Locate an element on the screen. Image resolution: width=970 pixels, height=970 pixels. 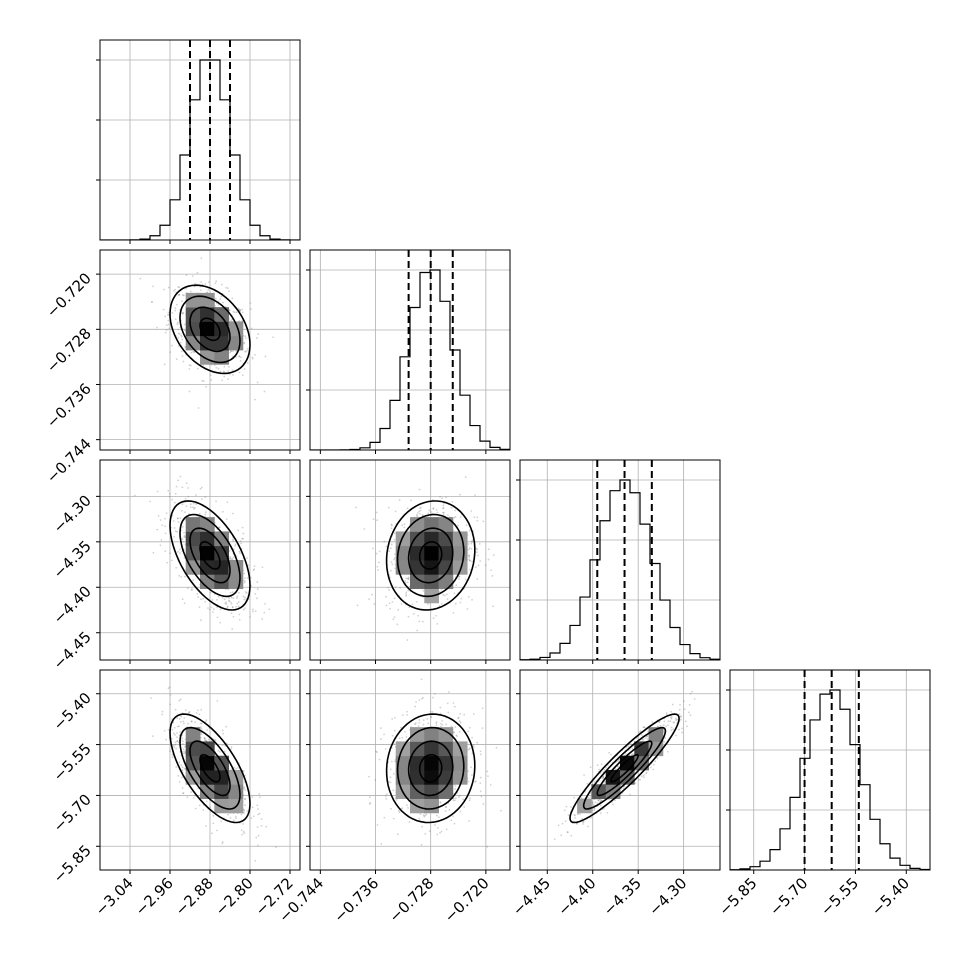
panel-p1-p0 is located at coordinates (198, 351).